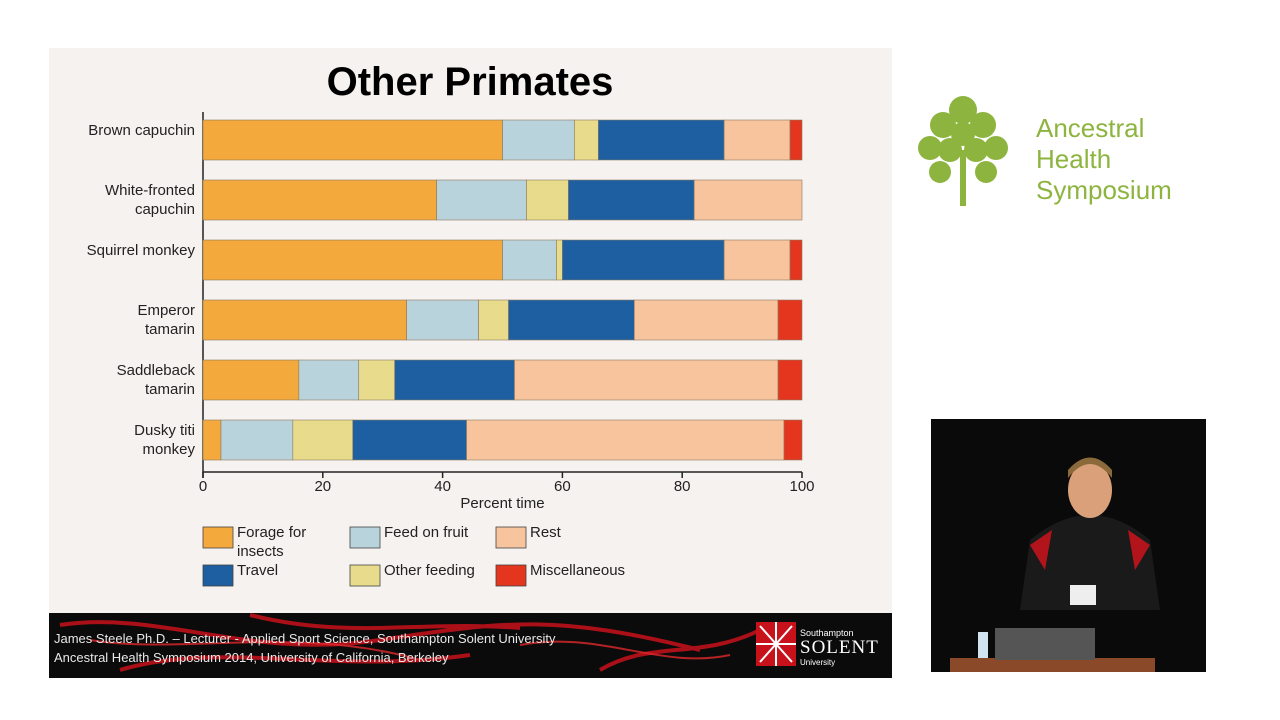  What do you see at coordinates (155, 380) in the screenshot?
I see `y-tick-label: Saddleback tamarin` at bounding box center [155, 380].